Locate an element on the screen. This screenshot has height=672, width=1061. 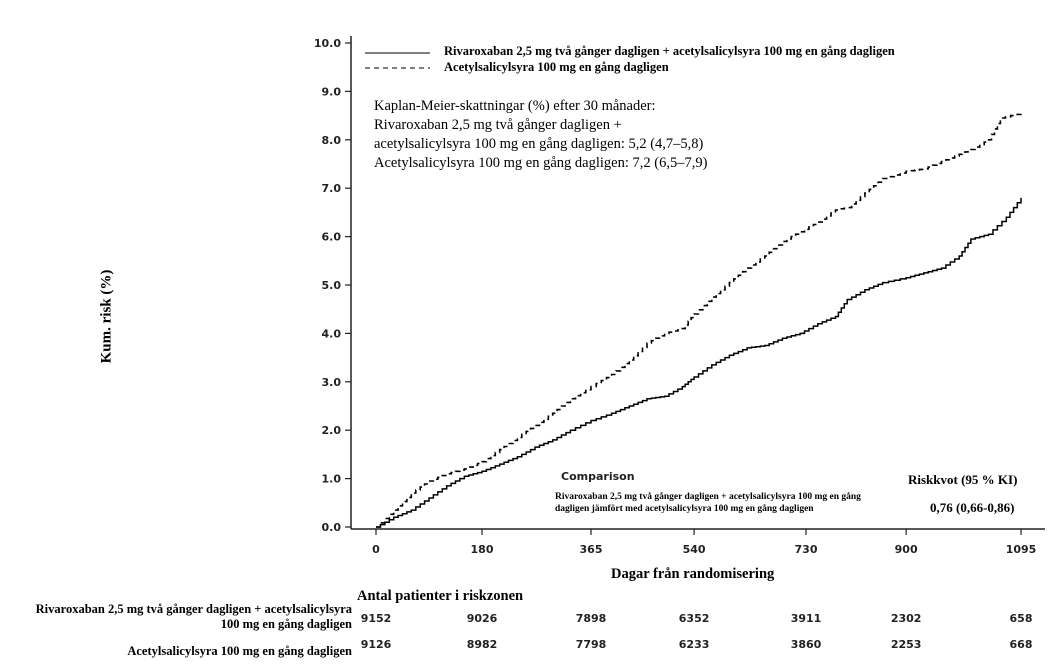
y-tick-label: 8.0 is located at coordinates (332, 140).